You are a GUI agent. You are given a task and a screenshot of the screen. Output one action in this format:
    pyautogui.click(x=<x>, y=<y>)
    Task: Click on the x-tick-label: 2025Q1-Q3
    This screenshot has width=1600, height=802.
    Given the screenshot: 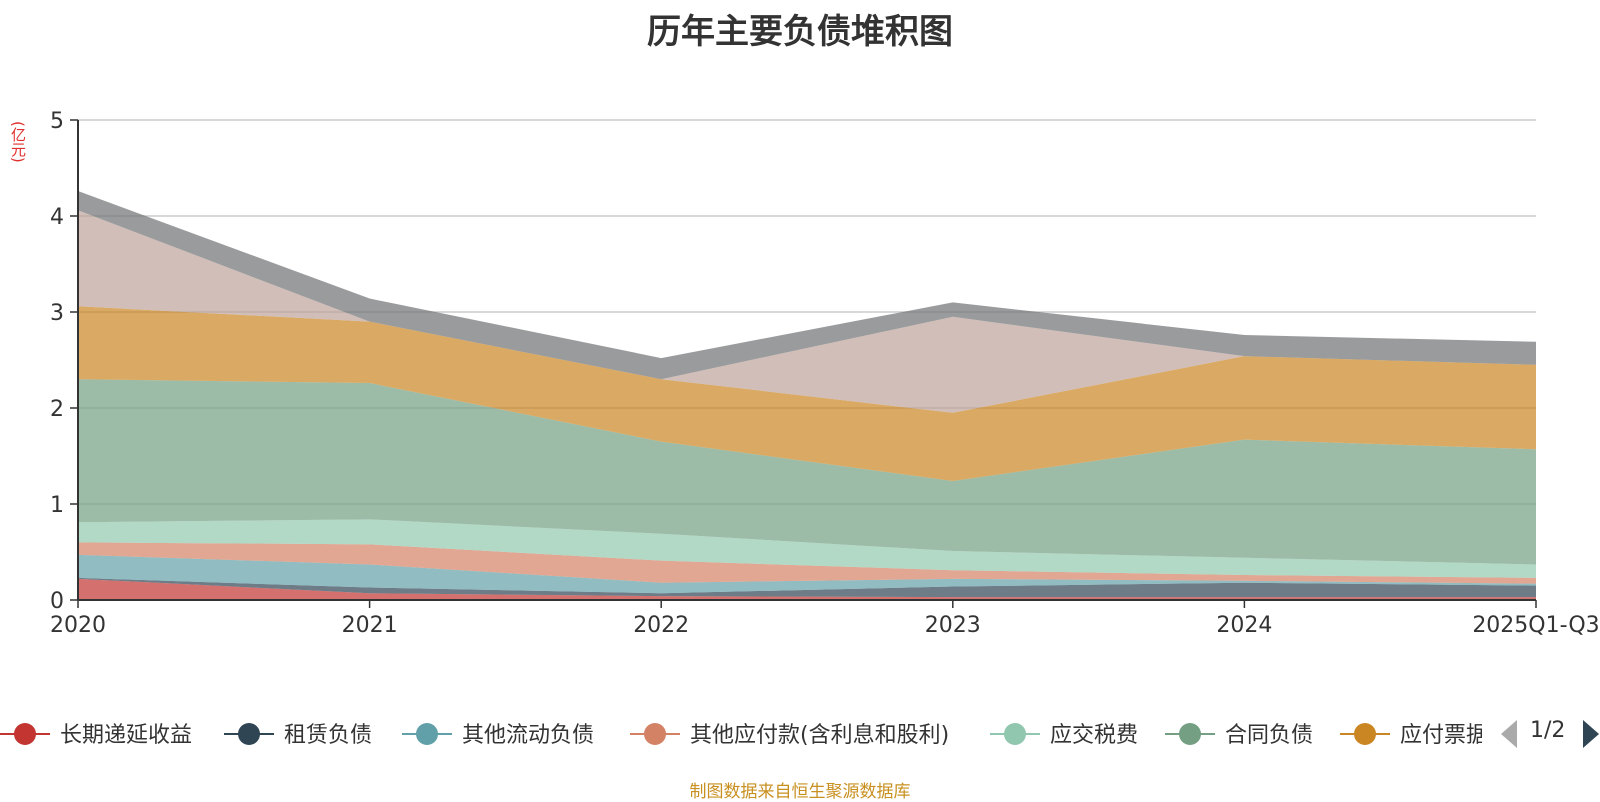 What is the action you would take?
    pyautogui.click(x=1535, y=625)
    